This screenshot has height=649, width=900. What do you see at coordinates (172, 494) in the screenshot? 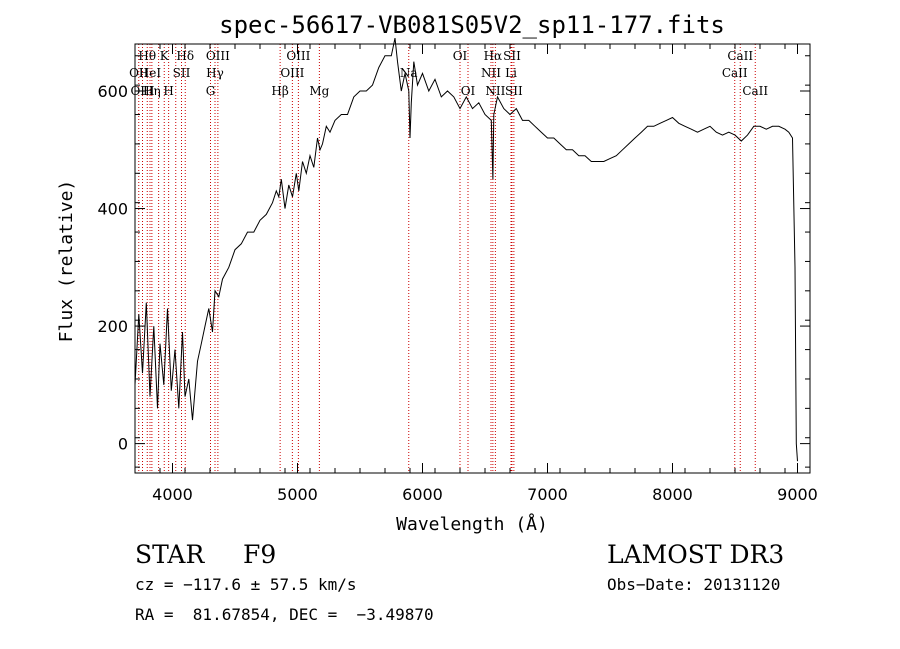
I see `x-tick-label: 4000` at bounding box center [172, 494].